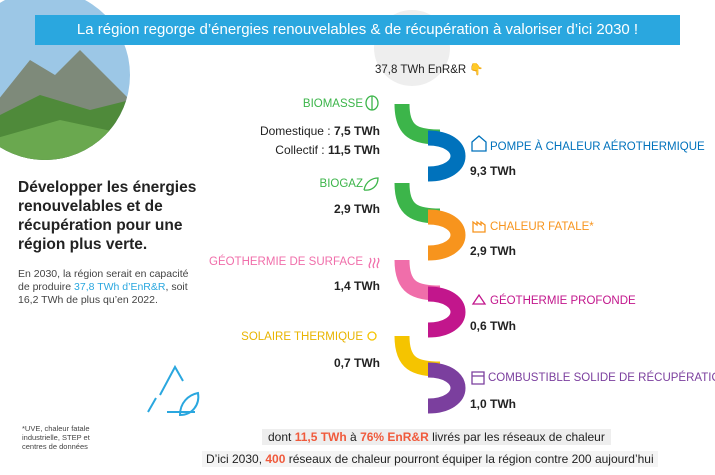 This screenshot has height=475, width=715. I want to click on item-name: POMPE À CHALEUR AÉROTHERMIQUE, so click(597, 147).